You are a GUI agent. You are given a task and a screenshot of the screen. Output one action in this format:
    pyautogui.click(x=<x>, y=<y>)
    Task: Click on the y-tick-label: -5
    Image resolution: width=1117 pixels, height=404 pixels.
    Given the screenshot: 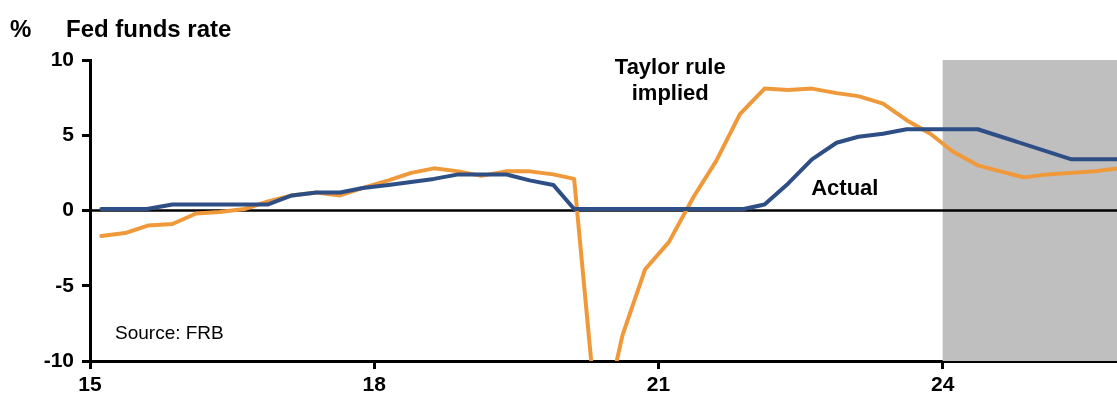 What is the action you would take?
    pyautogui.click(x=65, y=284)
    